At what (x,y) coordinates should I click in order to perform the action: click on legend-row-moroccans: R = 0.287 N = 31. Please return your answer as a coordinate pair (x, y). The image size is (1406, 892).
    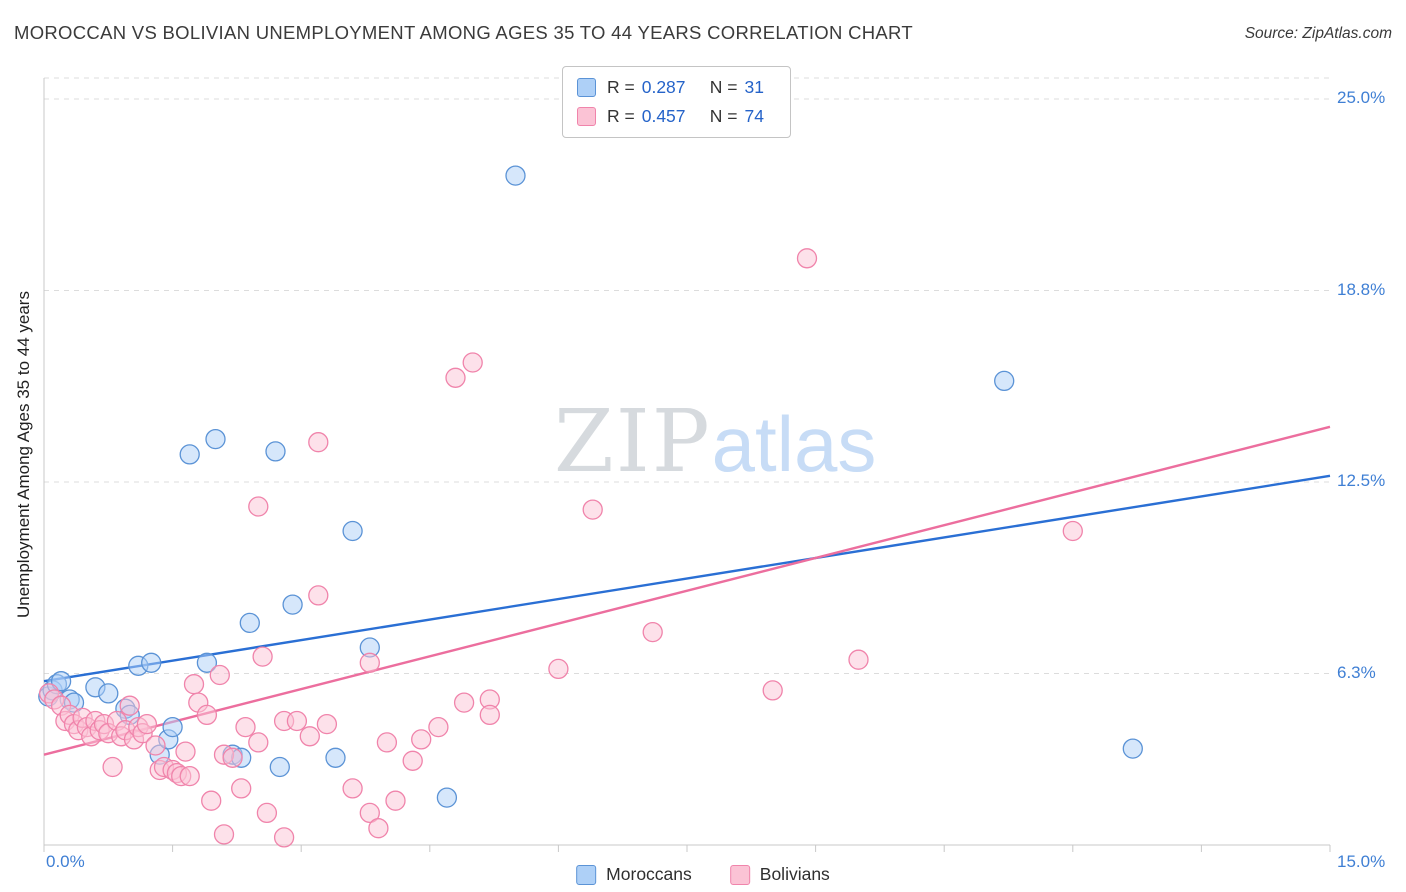
    Looking at the image, I should click on (675, 87).